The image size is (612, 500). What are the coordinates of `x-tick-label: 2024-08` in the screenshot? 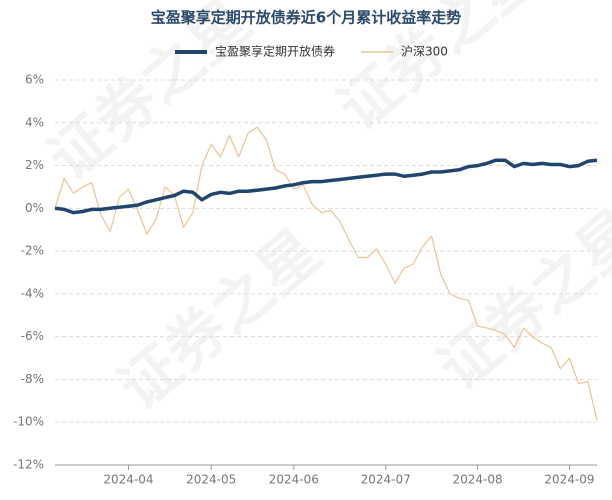 It's located at (478, 480).